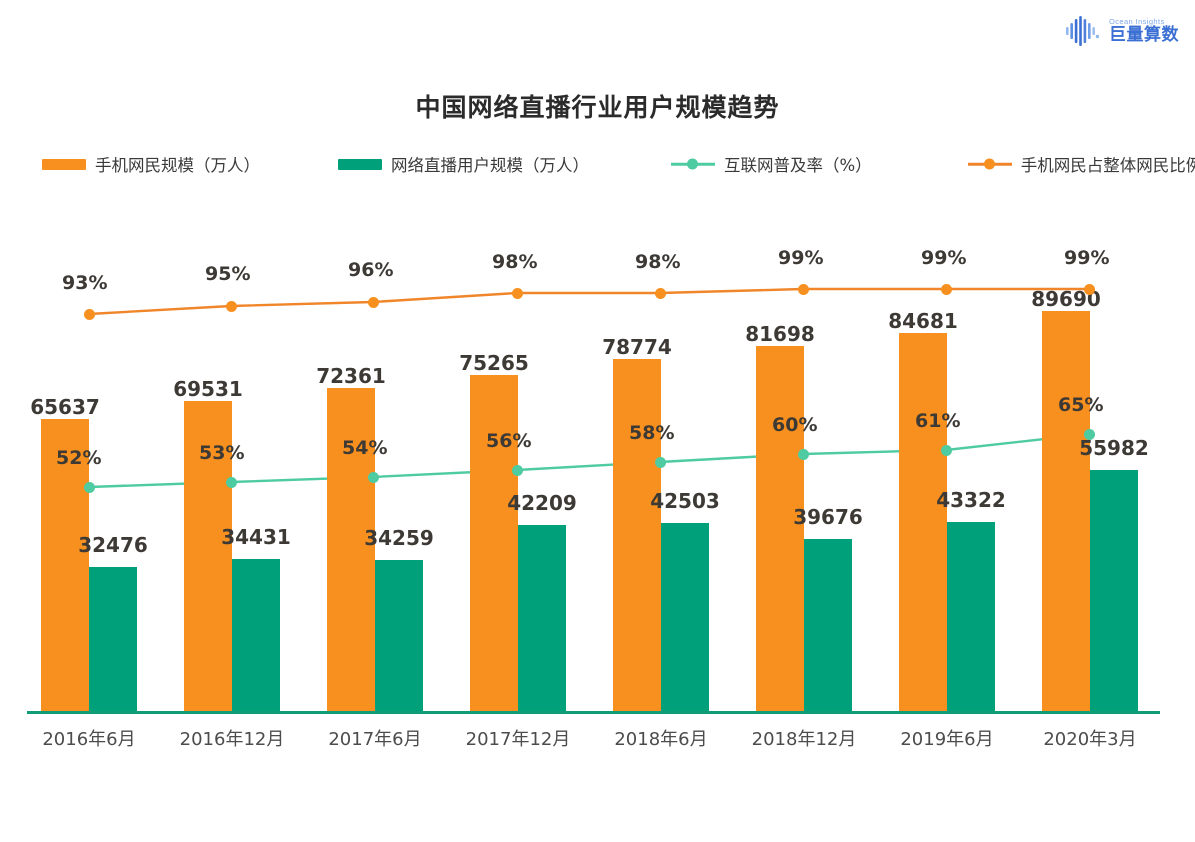 The image size is (1195, 842). What do you see at coordinates (365, 448) in the screenshot?
I see `pct-label-penetration: 54%` at bounding box center [365, 448].